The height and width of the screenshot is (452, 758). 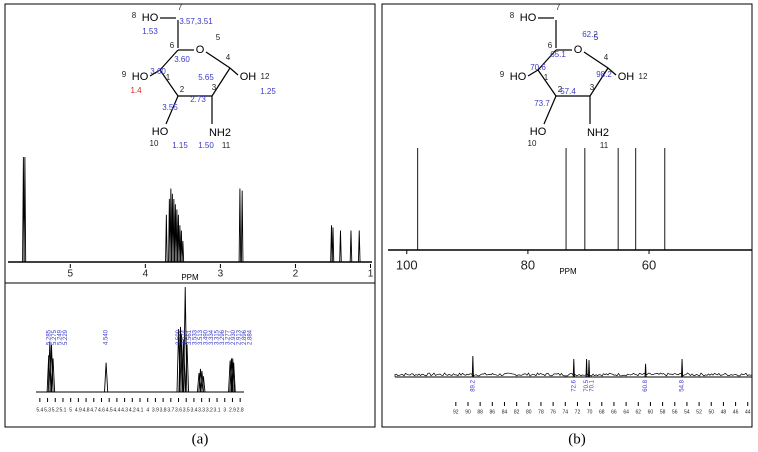 I want to click on x-tick-label: 4.4, so click(x=116, y=410).